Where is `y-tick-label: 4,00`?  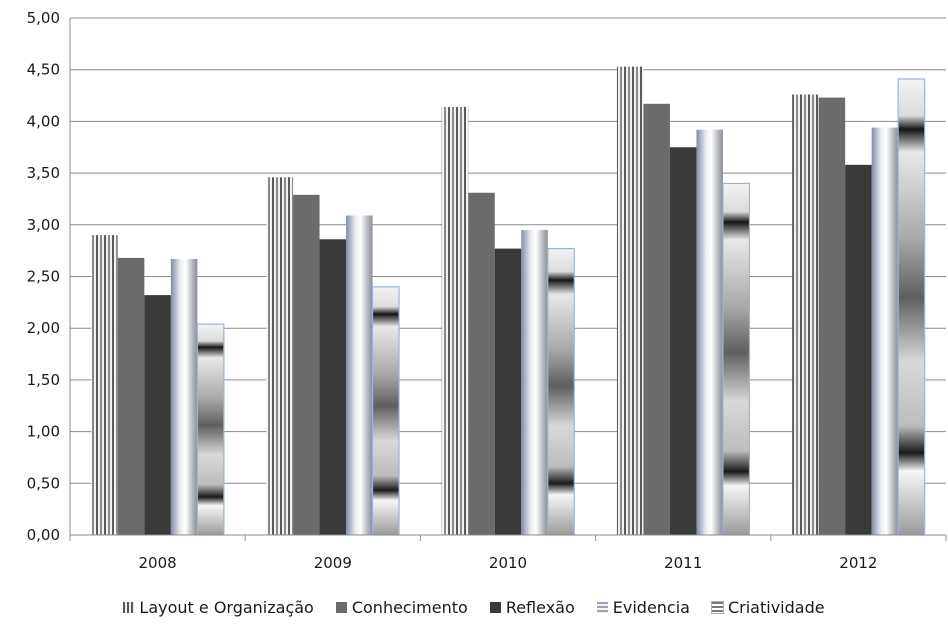
y-tick-label: 4,00 is located at coordinates (43, 121).